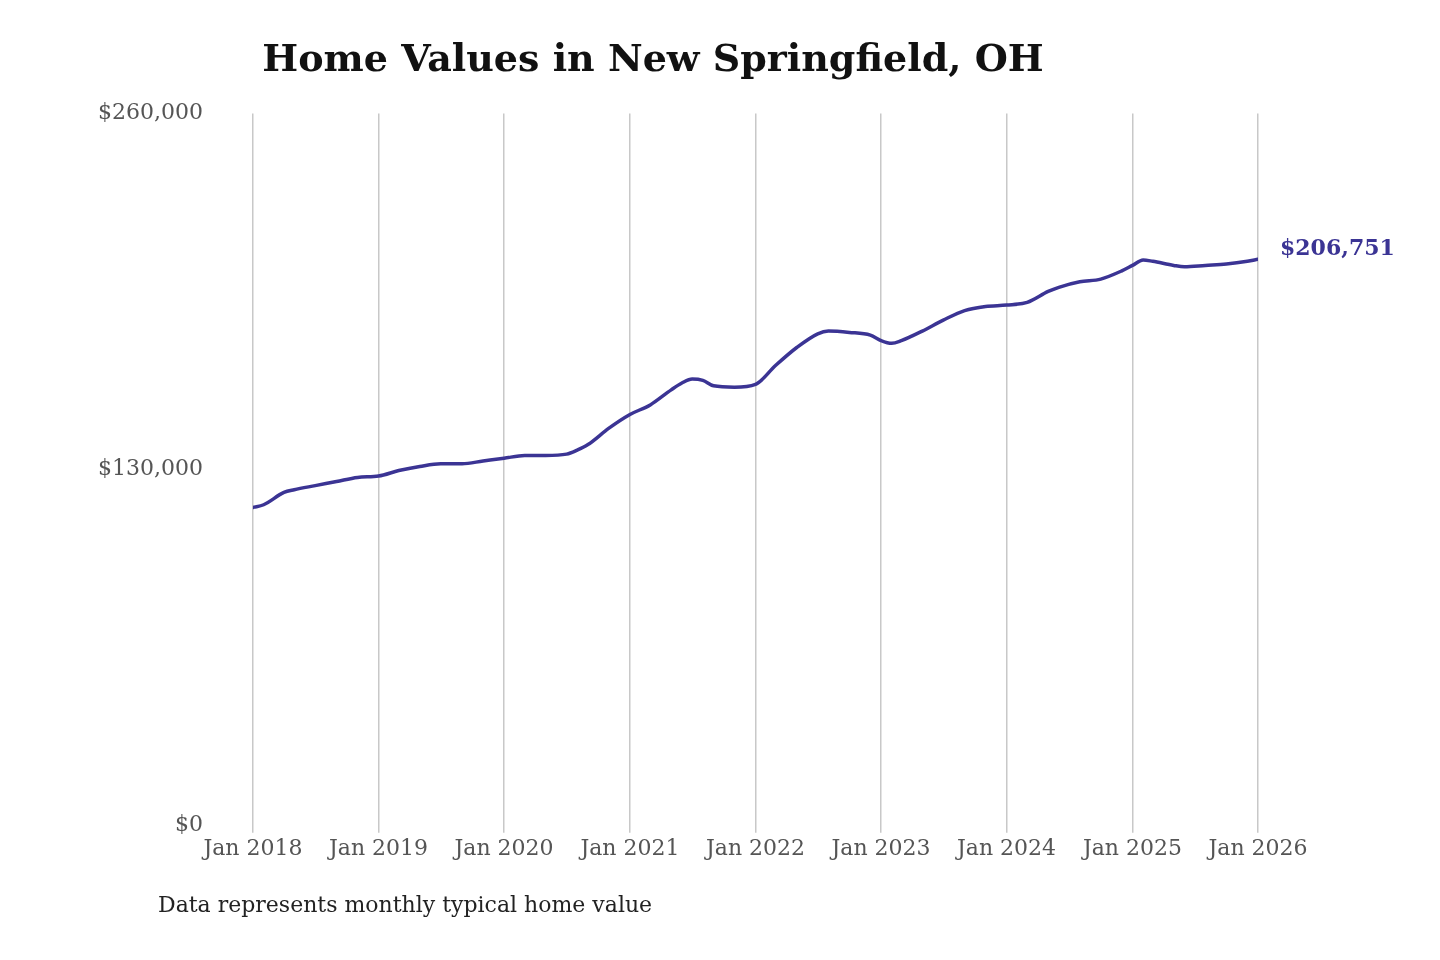 This screenshot has height=960, width=1440. Describe the element at coordinates (629, 847) in the screenshot. I see `x-tick-label: Jan 2021` at that location.